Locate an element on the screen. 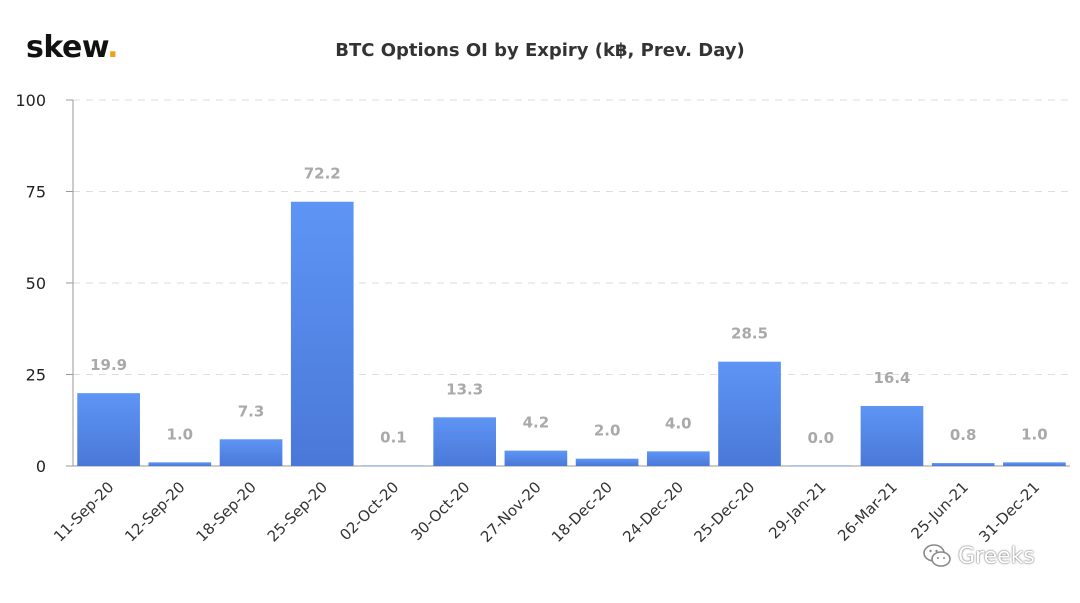 Image resolution: width=1080 pixels, height=603 pixels. y-tick-label: 50 is located at coordinates (36, 283).